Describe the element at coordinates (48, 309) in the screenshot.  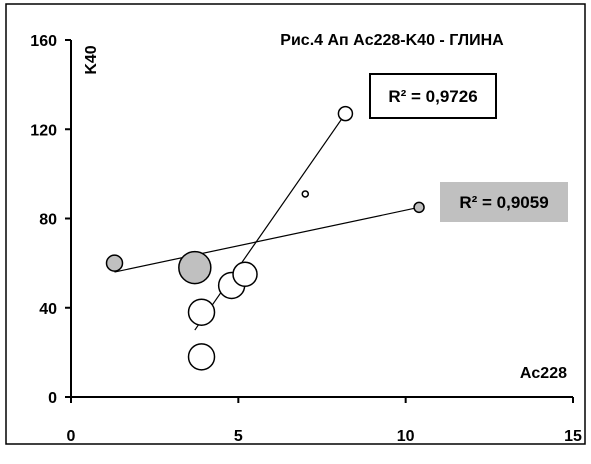
I see `y-tick-label: 40` at that location.